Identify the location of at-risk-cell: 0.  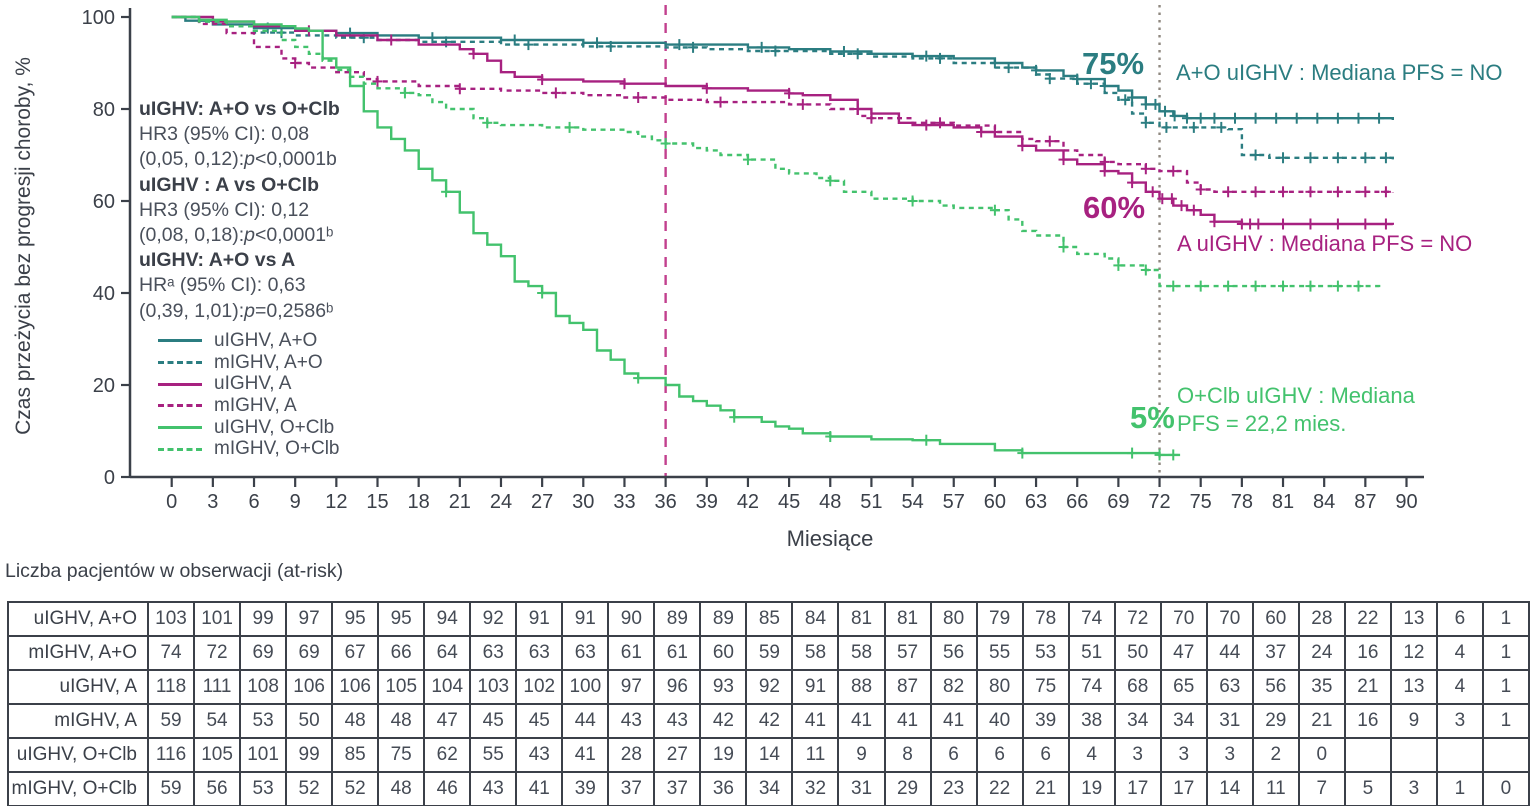
(1322, 756).